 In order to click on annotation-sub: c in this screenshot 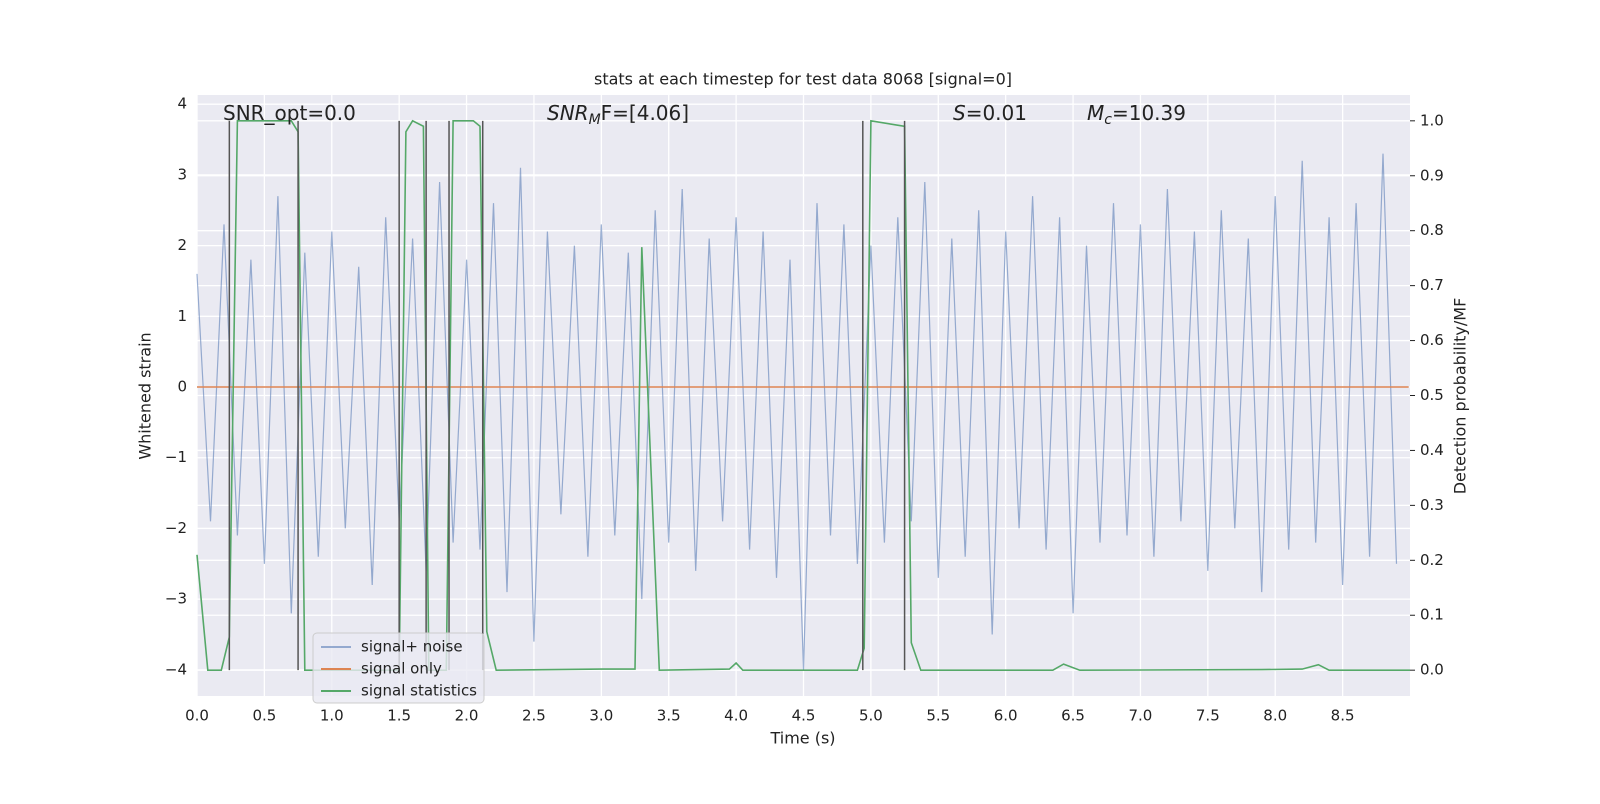, I will do `click(1108, 120)`.